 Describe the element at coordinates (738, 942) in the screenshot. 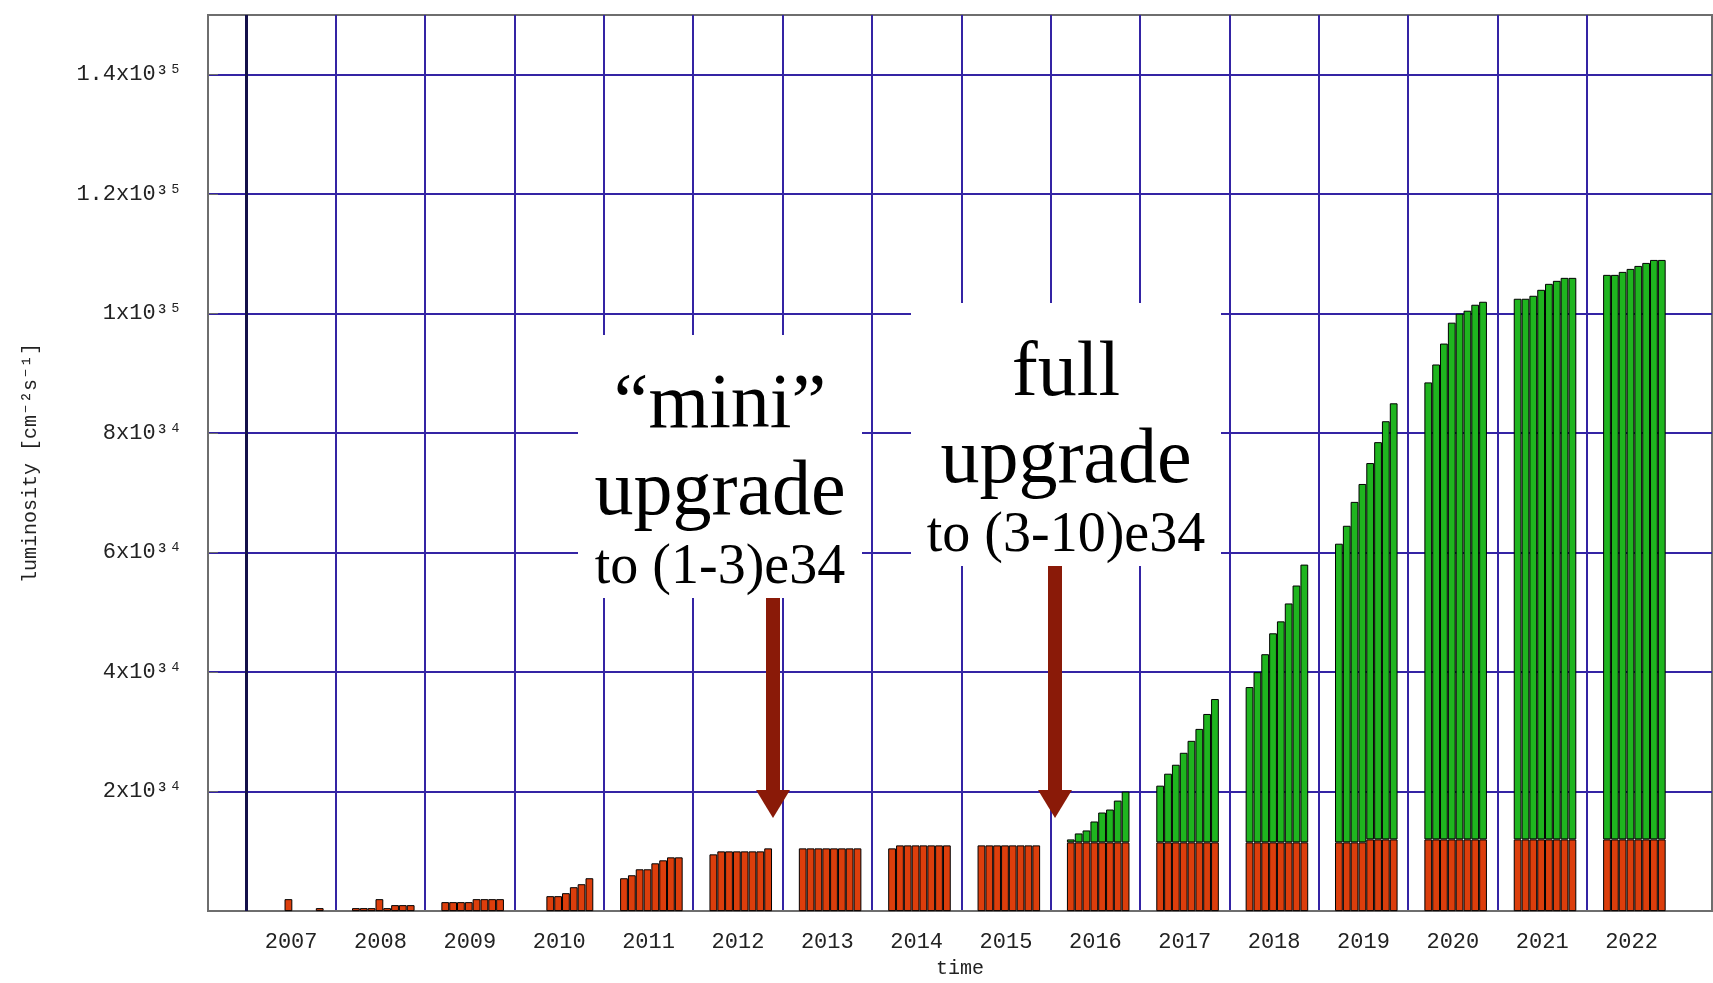

I see `x-tick-label: 2012` at that location.